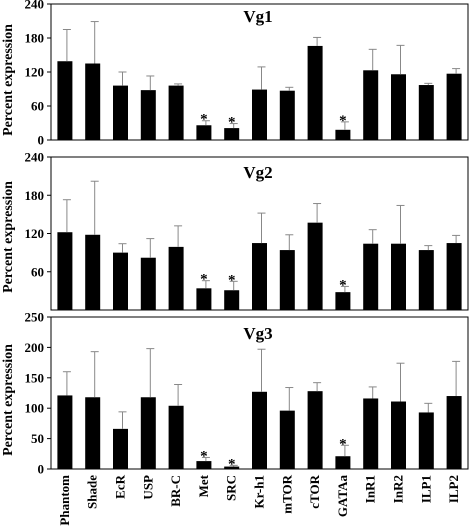 This screenshot has width=474, height=532. I want to click on bar-vg3-shade, so click(93, 433).